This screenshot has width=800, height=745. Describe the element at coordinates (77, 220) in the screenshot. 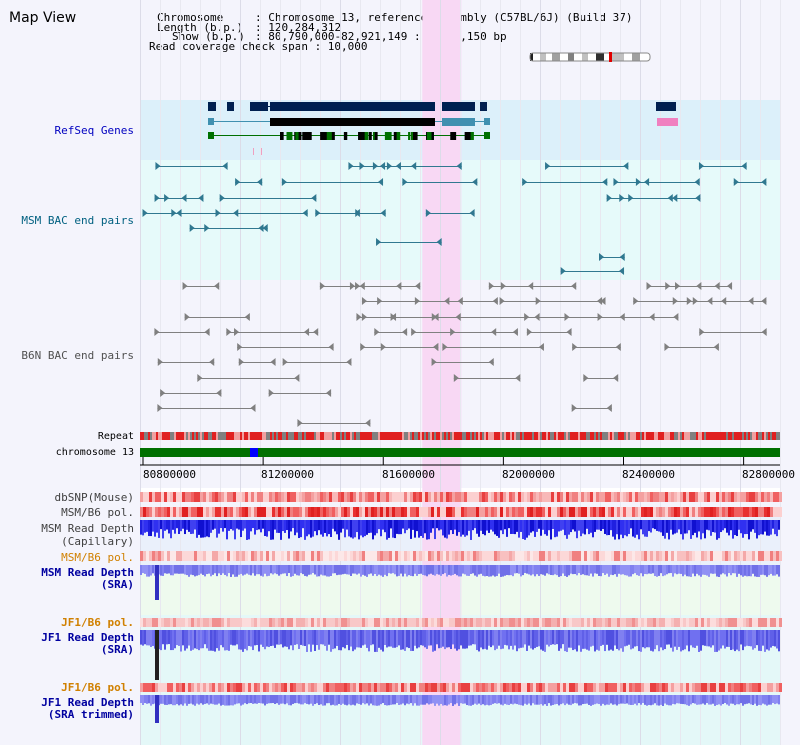

I see `track-label-msm-bac: MSM BAC end pairs` at that location.